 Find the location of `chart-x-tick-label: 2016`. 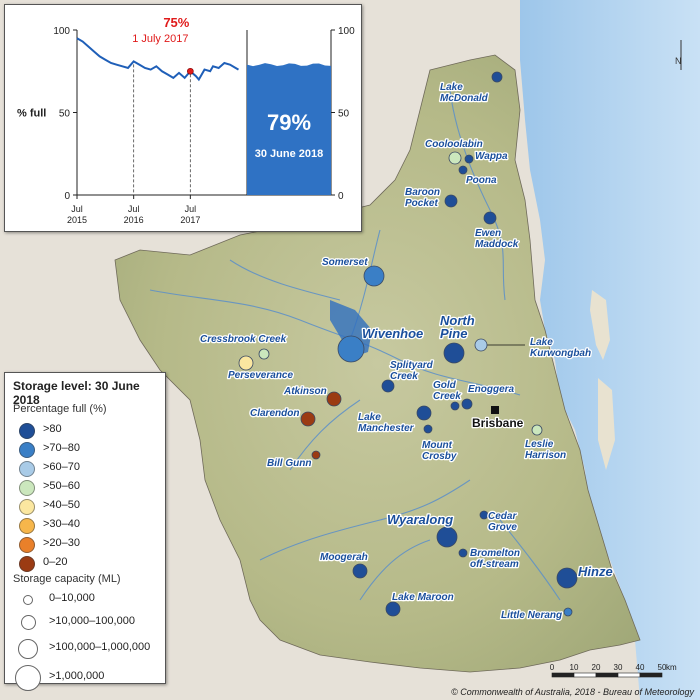

chart-x-tick-label: 2016 is located at coordinates (134, 220).